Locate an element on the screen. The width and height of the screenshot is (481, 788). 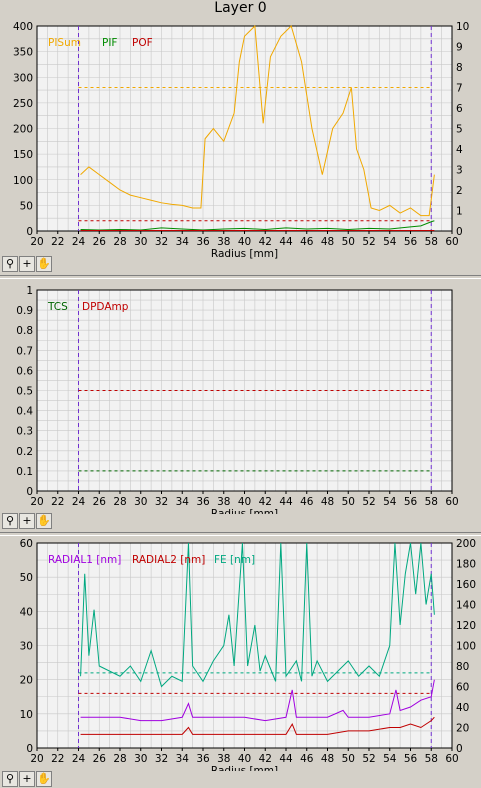
x-tick-label: 20 is located at coordinates (36, 242).